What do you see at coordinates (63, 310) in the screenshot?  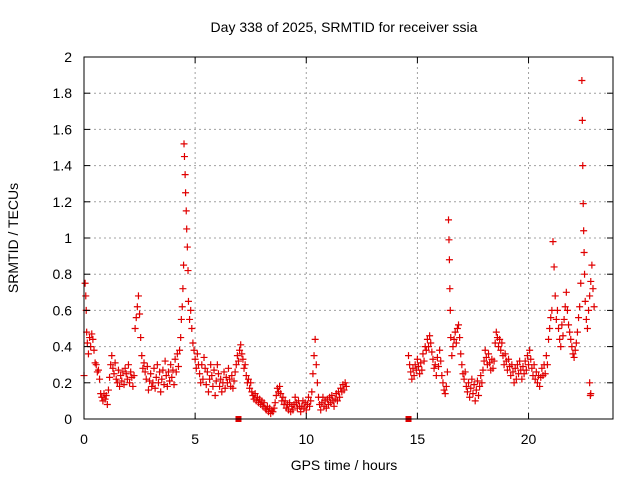 I see `y-tick-label: 0.6` at bounding box center [63, 310].